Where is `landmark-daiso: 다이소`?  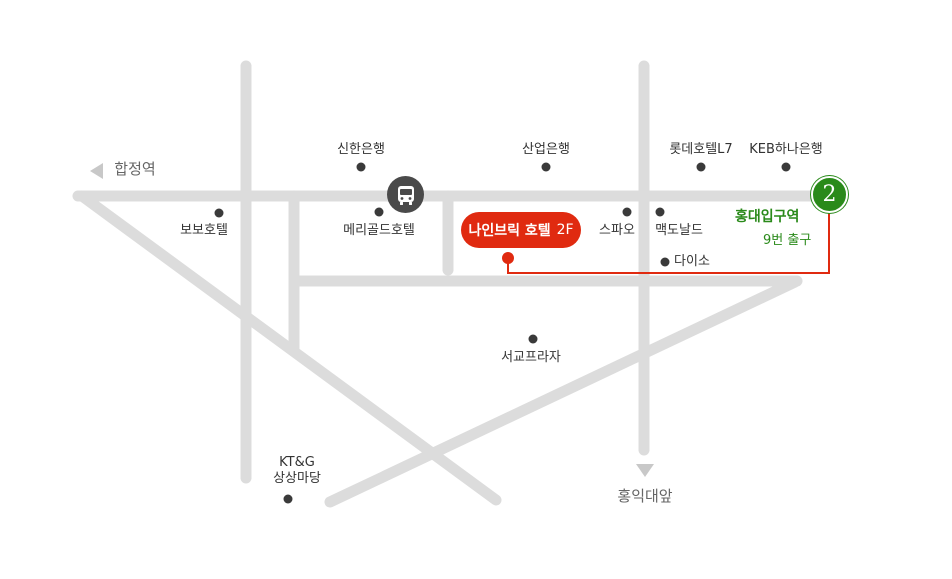
landmark-daiso: 다이소 is located at coordinates (692, 261).